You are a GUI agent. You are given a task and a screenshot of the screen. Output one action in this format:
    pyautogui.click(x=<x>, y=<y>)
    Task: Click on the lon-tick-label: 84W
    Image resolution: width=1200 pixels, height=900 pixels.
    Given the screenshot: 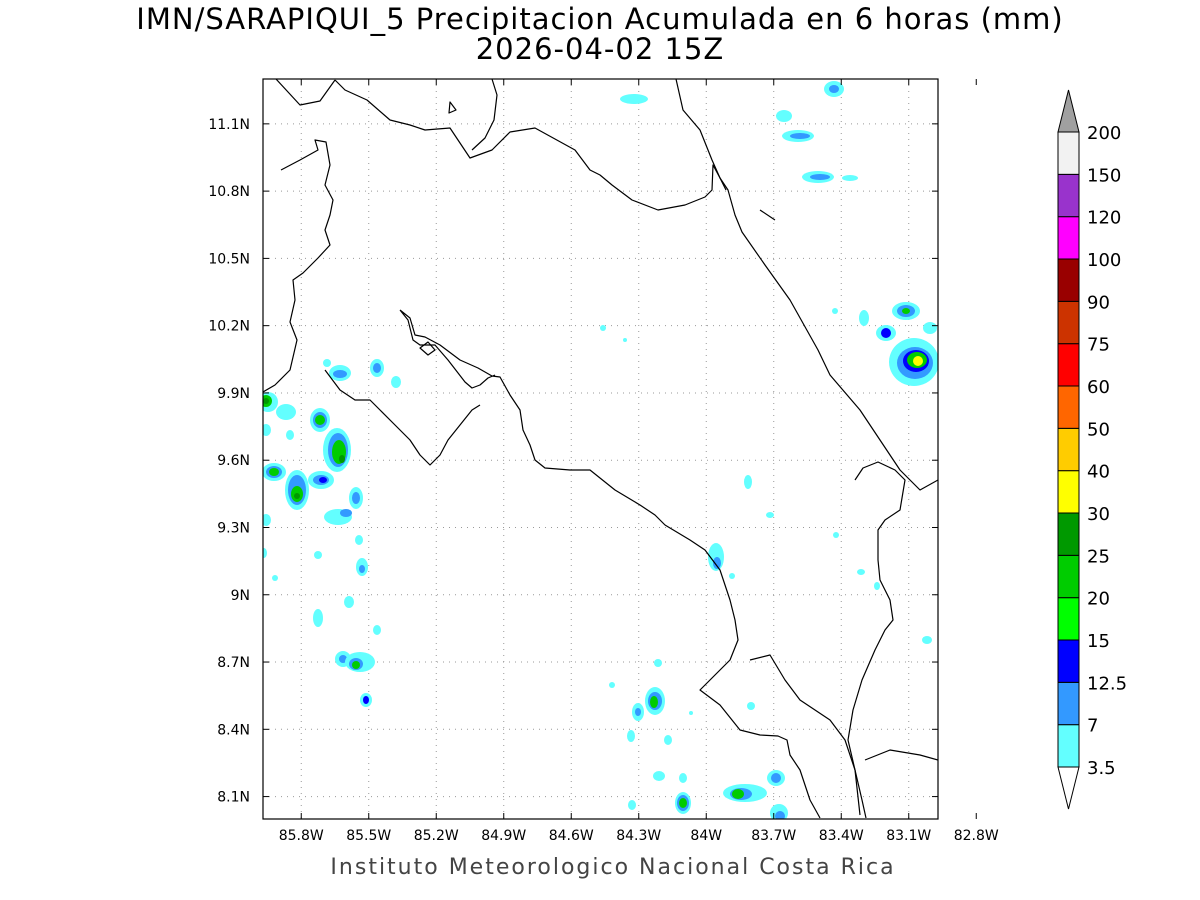 What is the action you would take?
    pyautogui.click(x=706, y=836)
    